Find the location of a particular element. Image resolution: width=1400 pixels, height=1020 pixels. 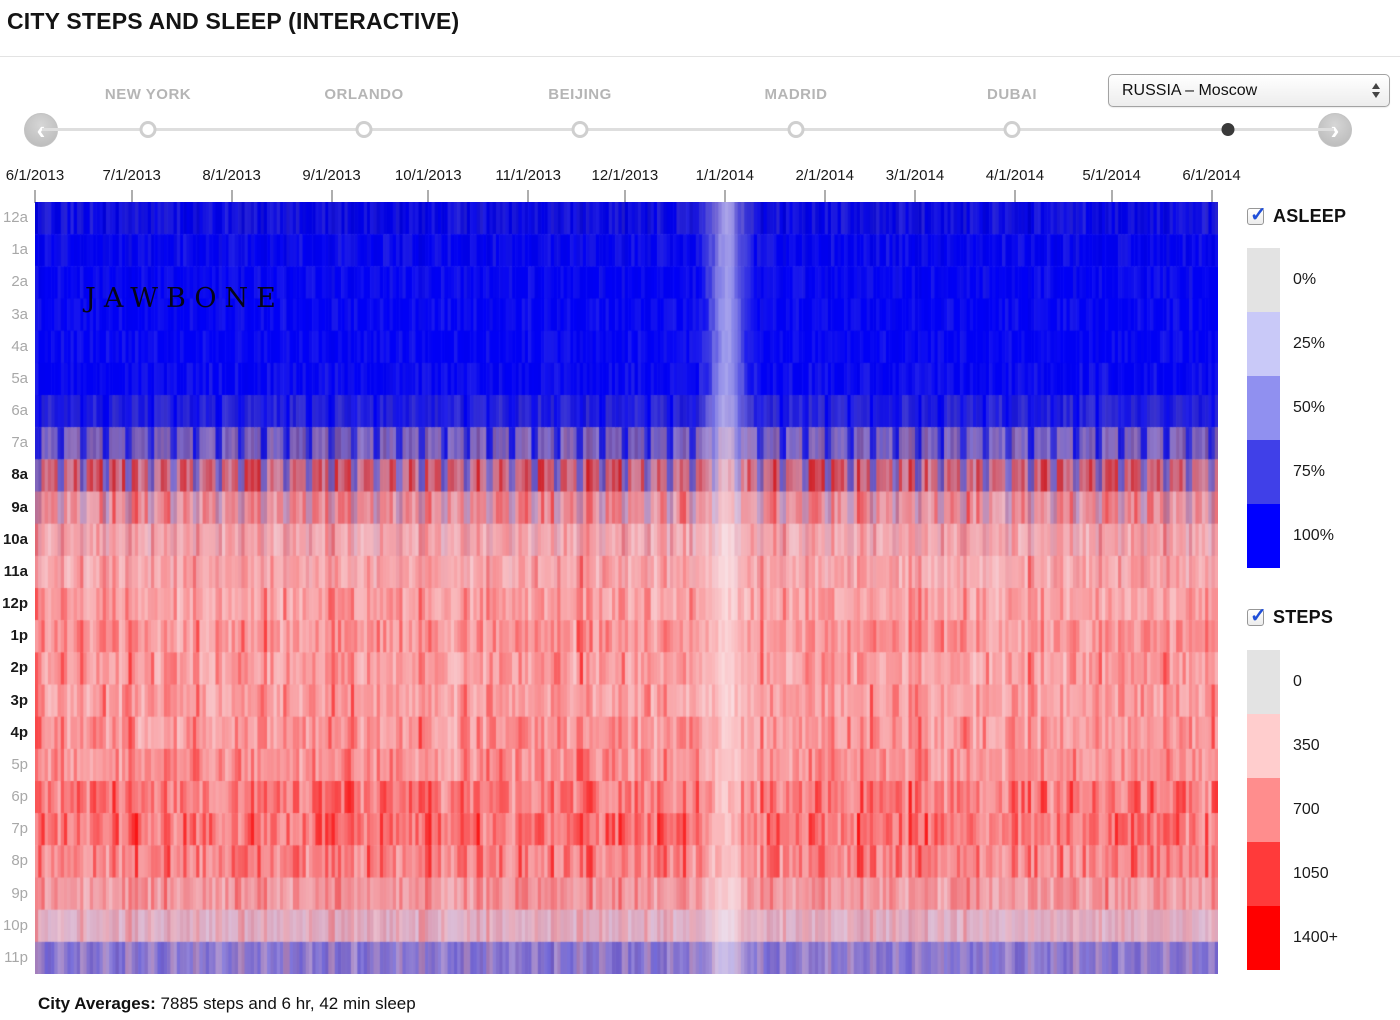

city-label-dubai: DUBAI is located at coordinates (1012, 94).